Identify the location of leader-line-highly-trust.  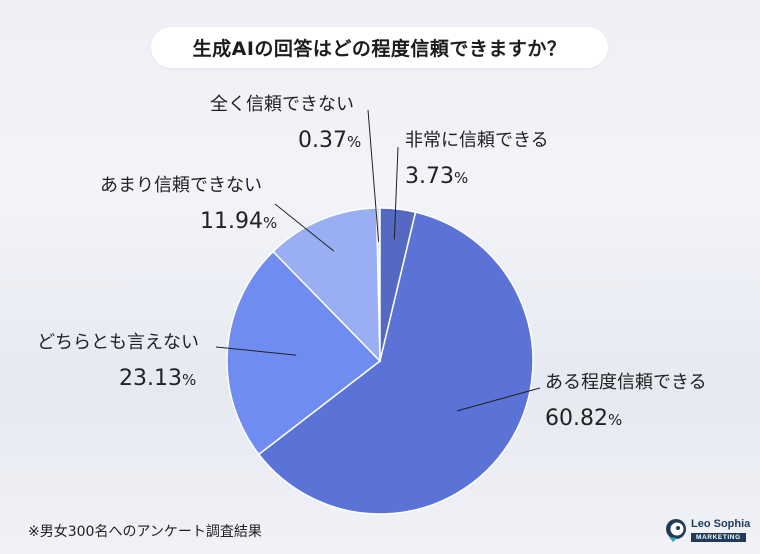
(396, 193).